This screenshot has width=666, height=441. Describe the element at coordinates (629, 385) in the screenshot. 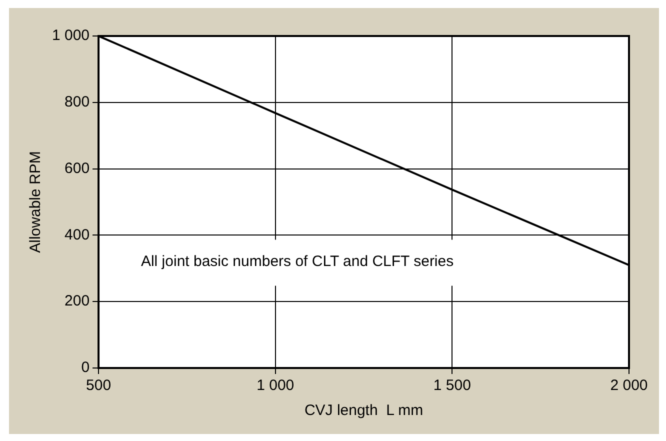

I see `x-tick-label: 2 000` at that location.